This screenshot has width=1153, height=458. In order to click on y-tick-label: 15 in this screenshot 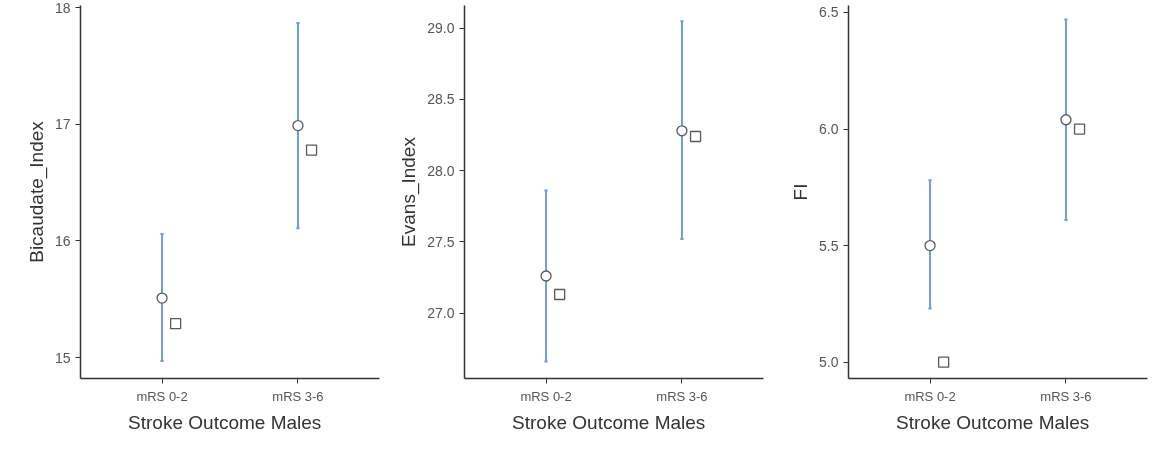, I will do `click(62, 357)`.